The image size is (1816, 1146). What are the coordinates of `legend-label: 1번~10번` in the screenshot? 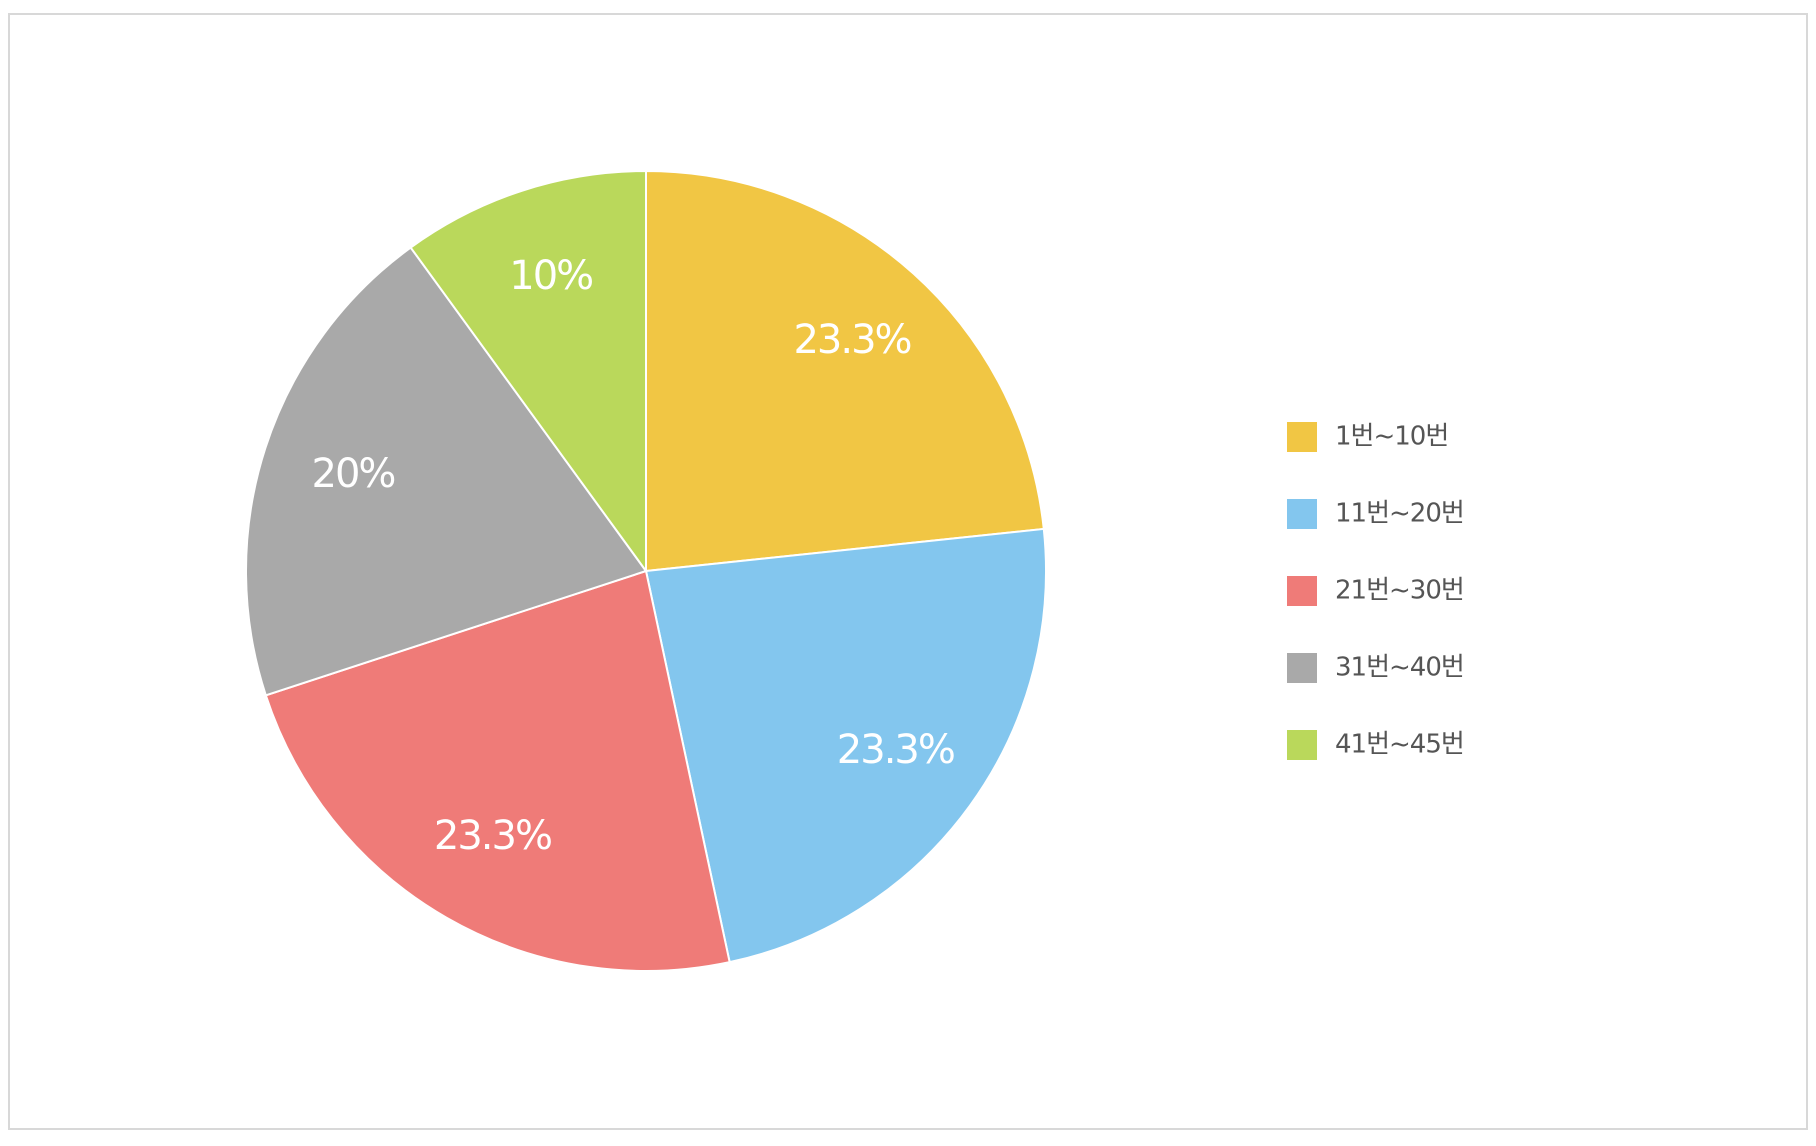 It's located at (1391, 437).